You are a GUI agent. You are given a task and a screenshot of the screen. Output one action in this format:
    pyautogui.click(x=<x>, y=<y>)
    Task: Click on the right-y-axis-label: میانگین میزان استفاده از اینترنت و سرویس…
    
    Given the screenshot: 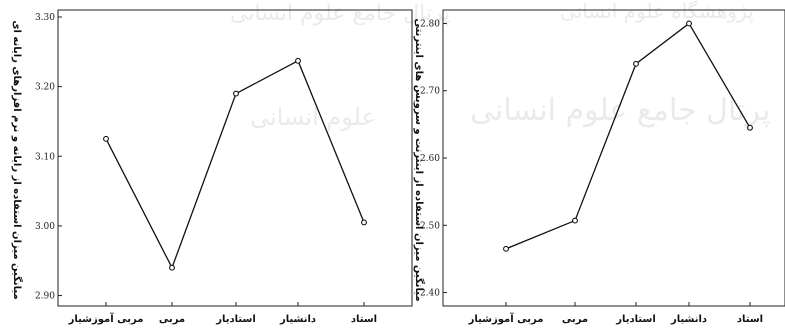 What is the action you would take?
    pyautogui.click(x=419, y=159)
    